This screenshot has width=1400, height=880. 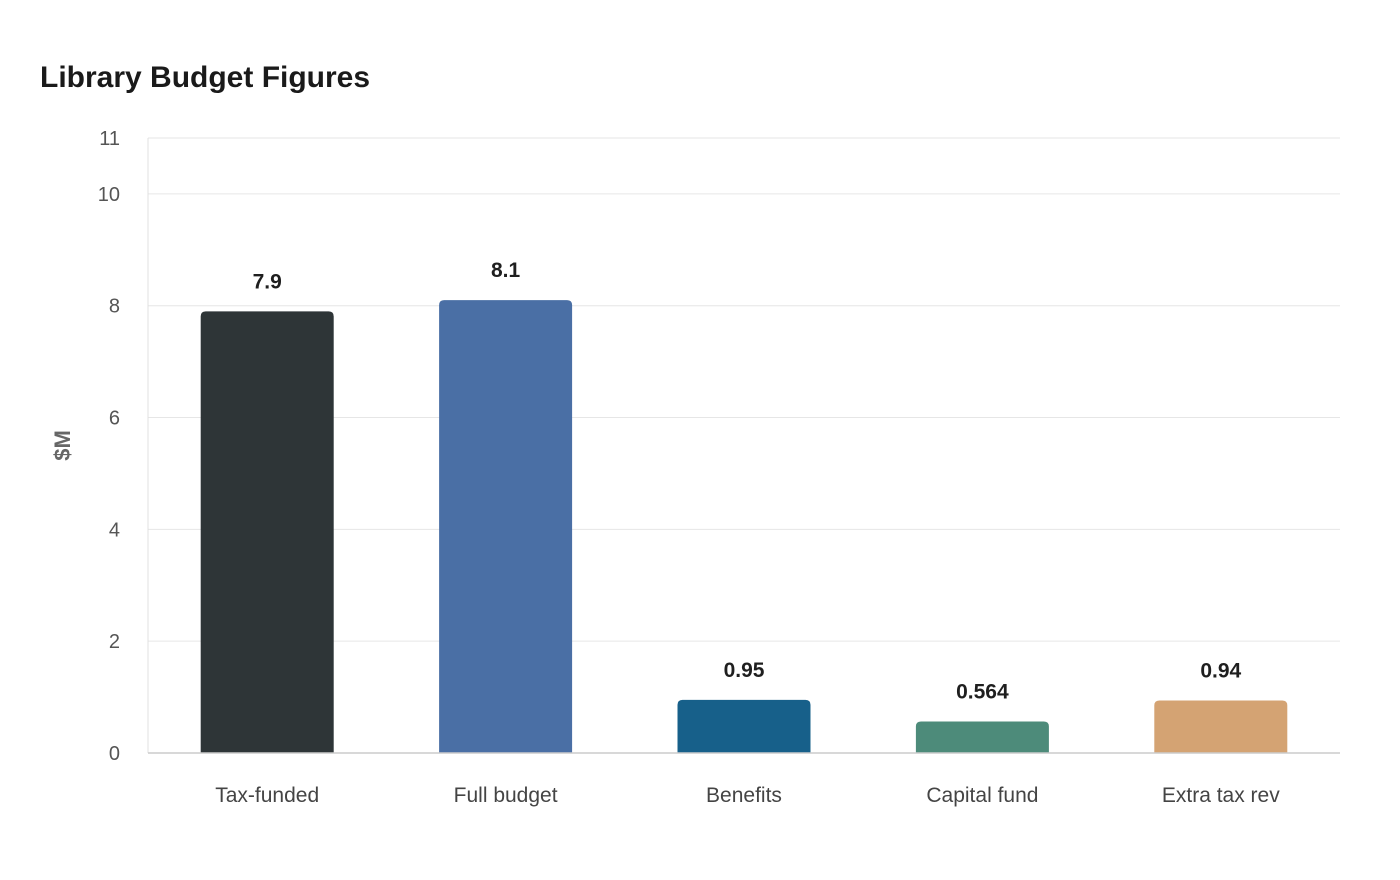 What do you see at coordinates (62, 445) in the screenshot?
I see `y-axis-title: $M` at bounding box center [62, 445].